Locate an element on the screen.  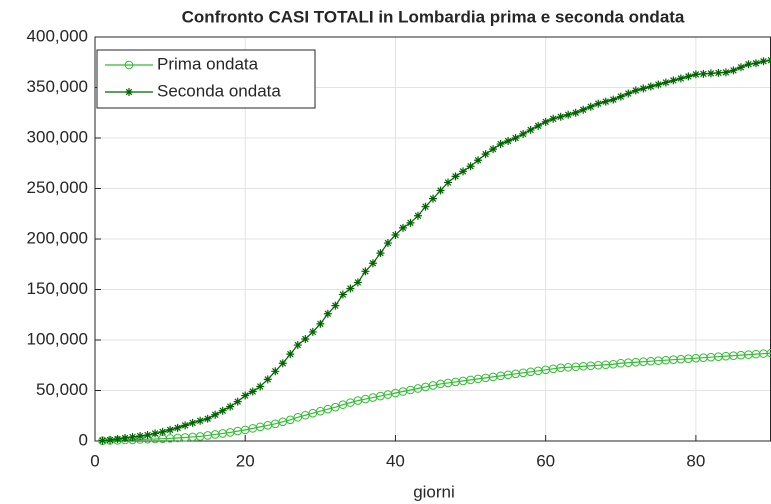
y-tick-label: 400,000 is located at coordinates (57, 35).